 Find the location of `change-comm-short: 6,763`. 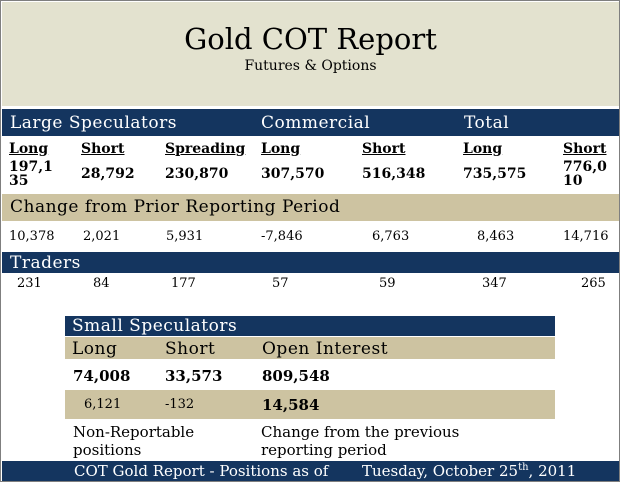

change-comm-short: 6,763 is located at coordinates (391, 236).